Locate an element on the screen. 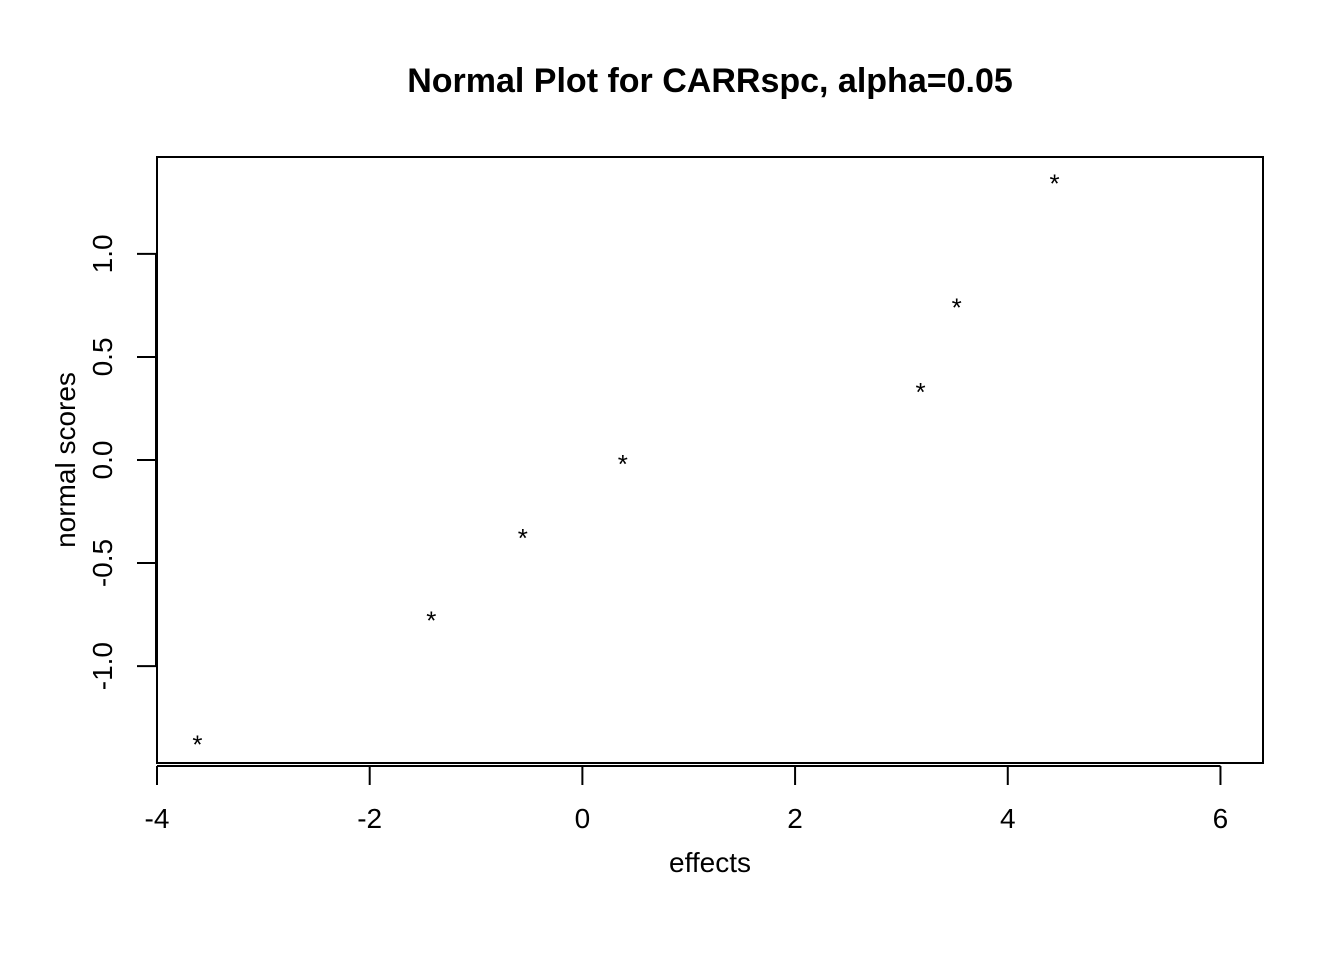 The height and width of the screenshot is (965, 1344). x-axis-label: effects is located at coordinates (710, 862).